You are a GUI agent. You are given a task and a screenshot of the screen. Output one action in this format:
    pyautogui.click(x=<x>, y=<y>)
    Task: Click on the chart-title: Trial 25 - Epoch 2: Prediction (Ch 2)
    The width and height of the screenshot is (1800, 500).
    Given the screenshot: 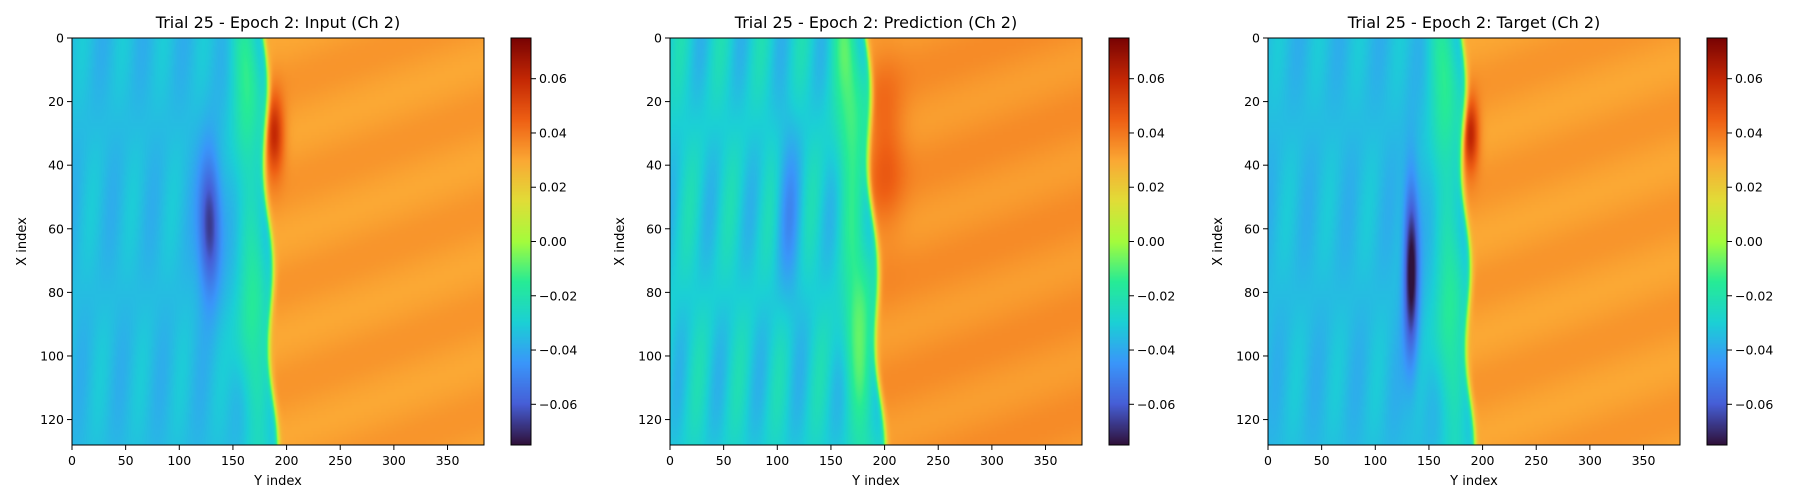 What is the action you would take?
    pyautogui.click(x=875, y=22)
    